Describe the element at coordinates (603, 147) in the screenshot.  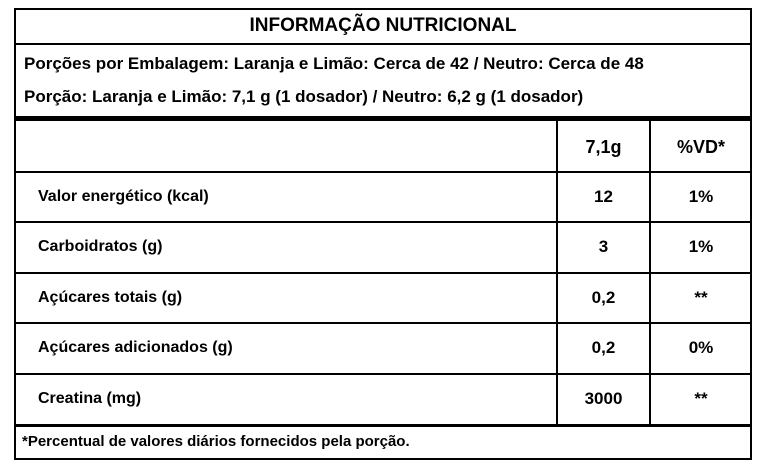
I see `column-header: 7,1g` at that location.